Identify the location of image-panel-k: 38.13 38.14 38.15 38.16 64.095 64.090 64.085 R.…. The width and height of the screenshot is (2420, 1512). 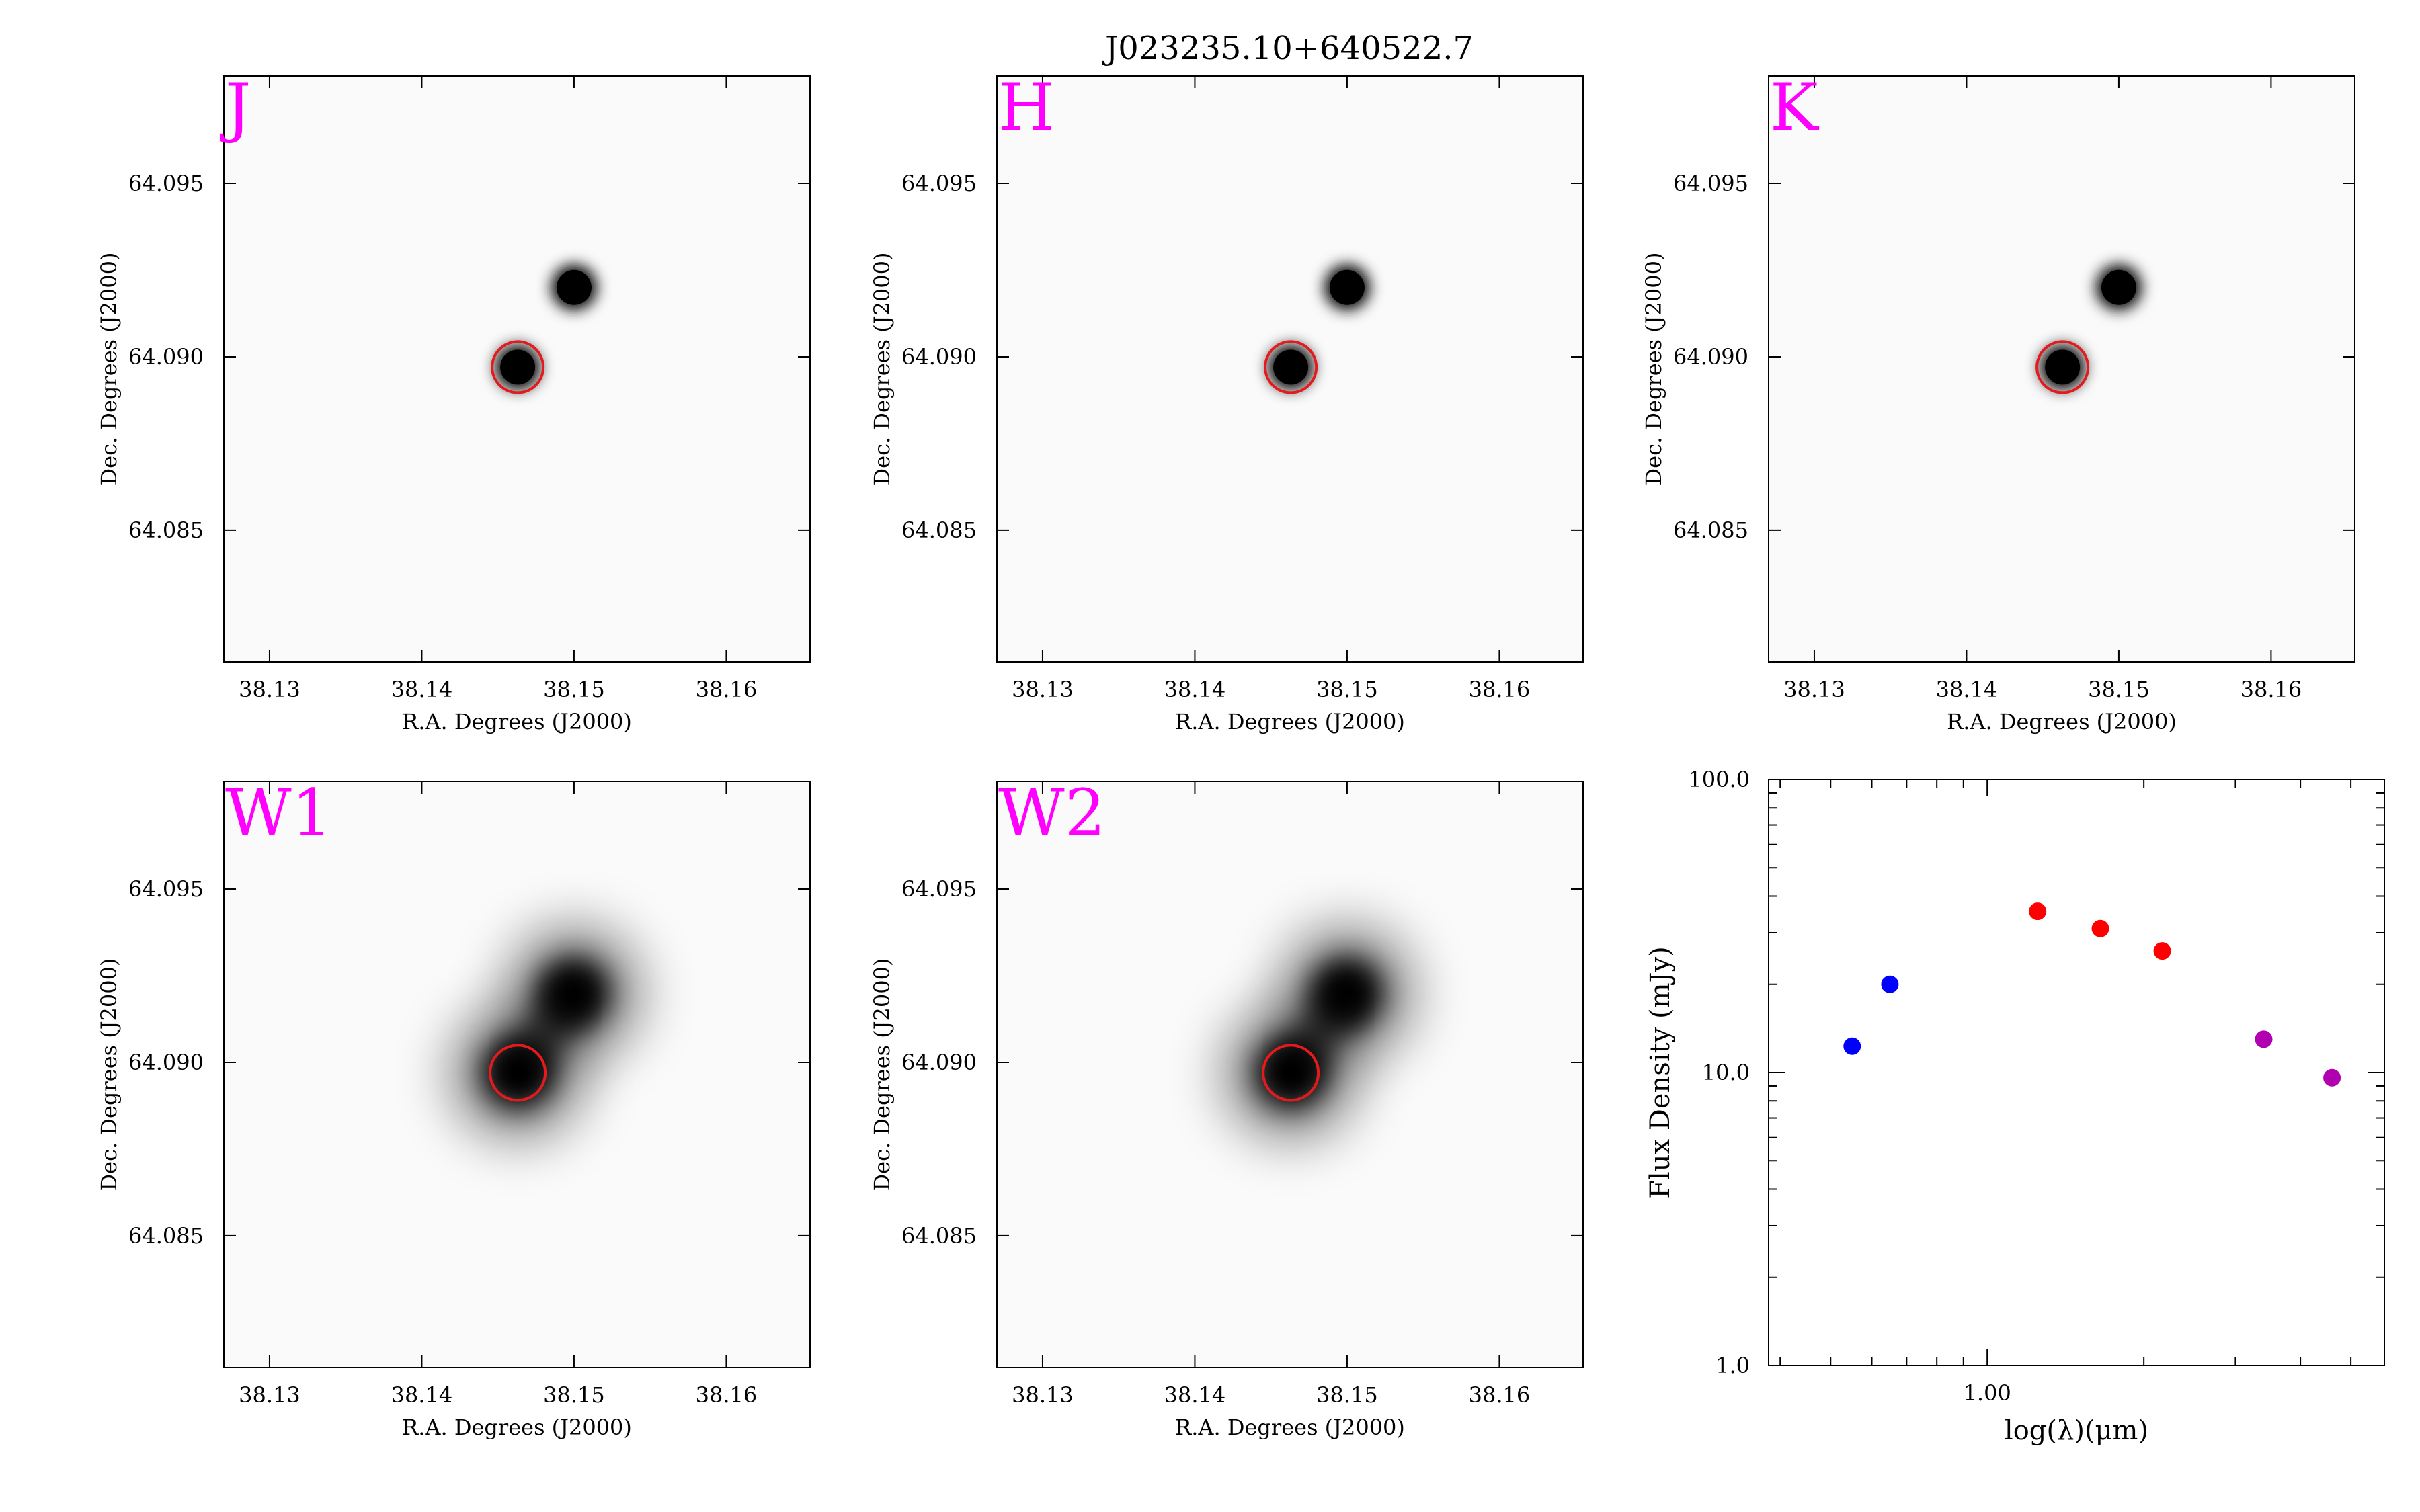
(1998, 402).